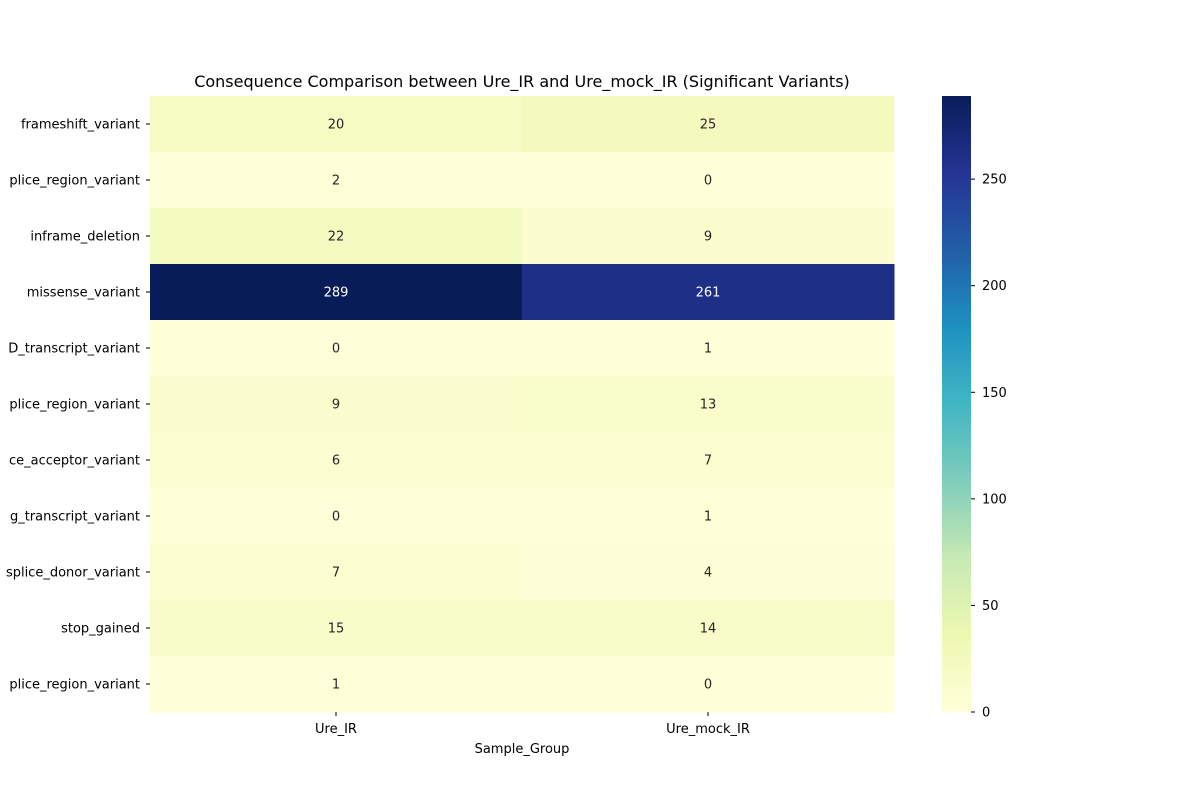 The height and width of the screenshot is (800, 1200). What do you see at coordinates (989, 447) in the screenshot?
I see `colorbar-ticks: 0 50 100 150 200 250` at bounding box center [989, 447].